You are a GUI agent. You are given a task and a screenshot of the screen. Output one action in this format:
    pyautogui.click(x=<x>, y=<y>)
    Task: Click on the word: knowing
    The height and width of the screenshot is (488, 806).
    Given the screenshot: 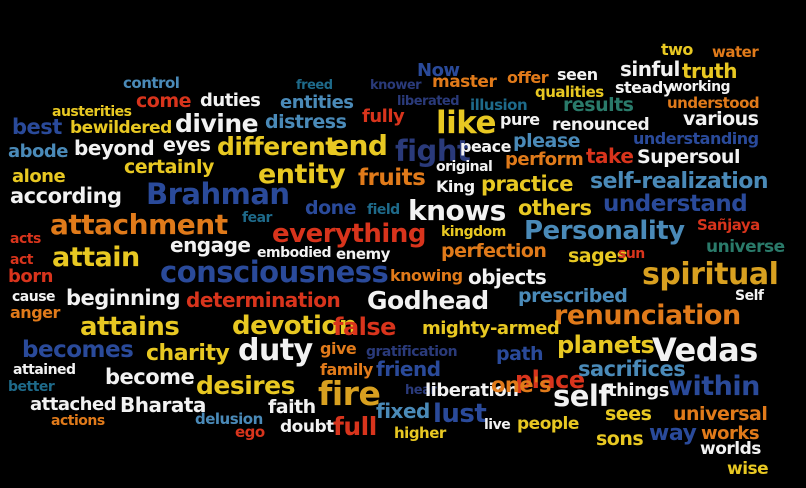 What is the action you would take?
    pyautogui.click(x=426, y=275)
    